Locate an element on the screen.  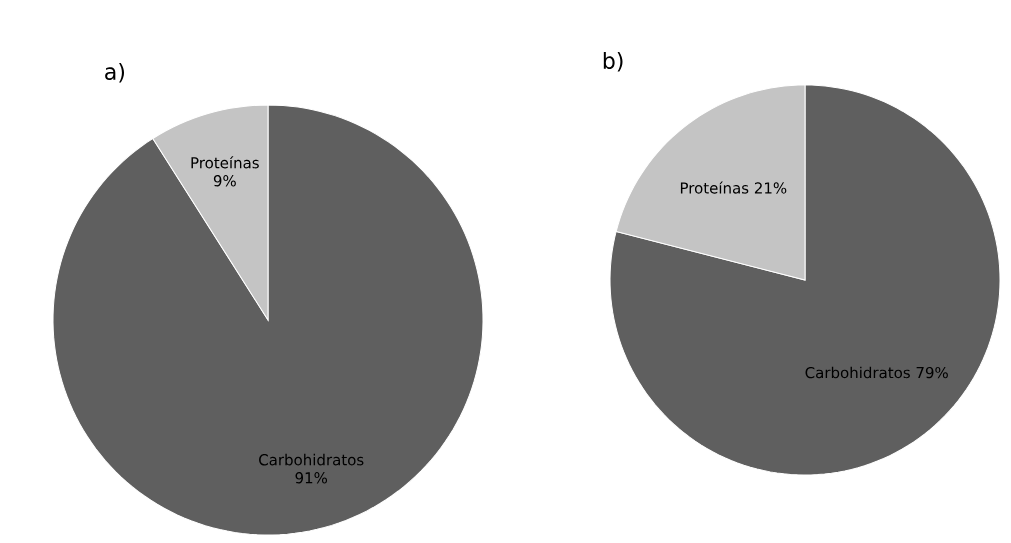
data-label: 79% is located at coordinates (932, 372).